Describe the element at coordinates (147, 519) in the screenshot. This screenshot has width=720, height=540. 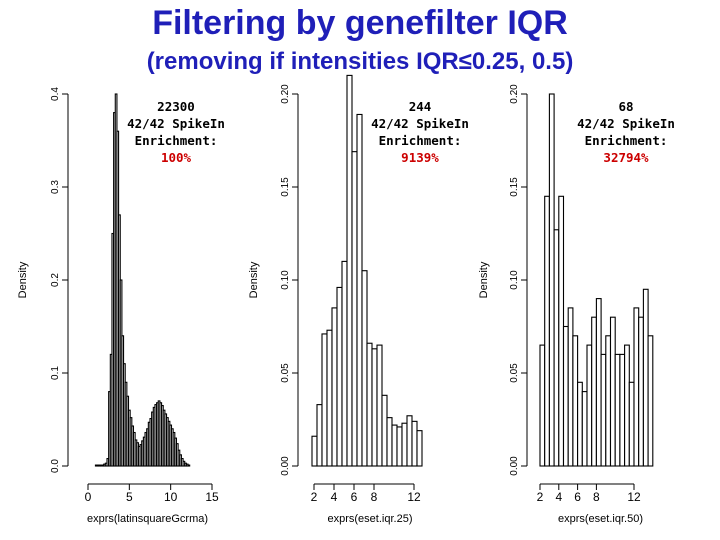
I see `x-axis-label: exprs(latinsquareGcrma)` at that location.